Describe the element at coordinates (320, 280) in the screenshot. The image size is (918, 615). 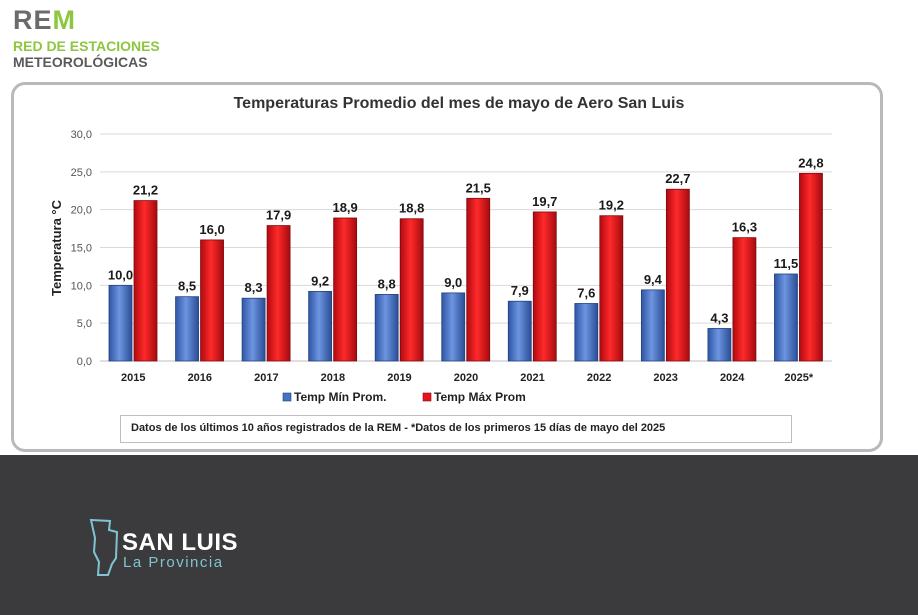
I see `data-label: 9,2` at that location.